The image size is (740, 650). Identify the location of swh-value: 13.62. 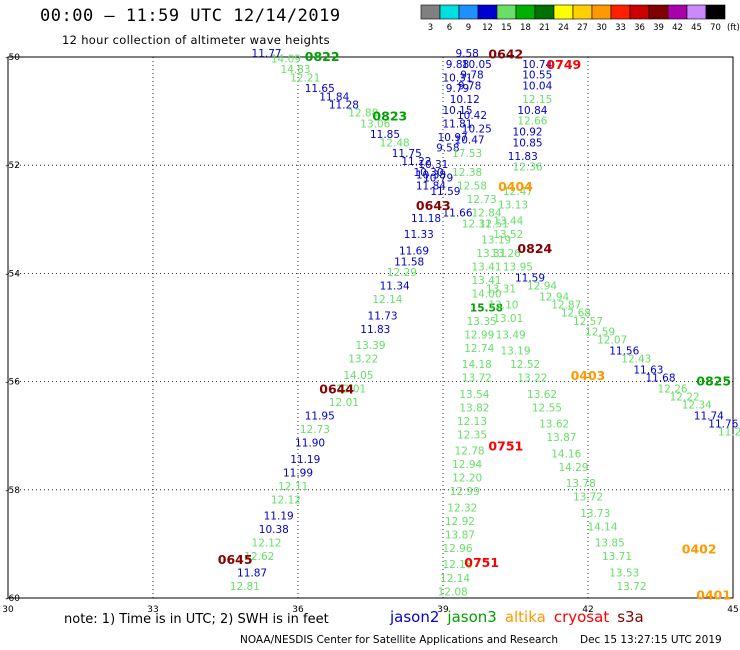
(542, 395).